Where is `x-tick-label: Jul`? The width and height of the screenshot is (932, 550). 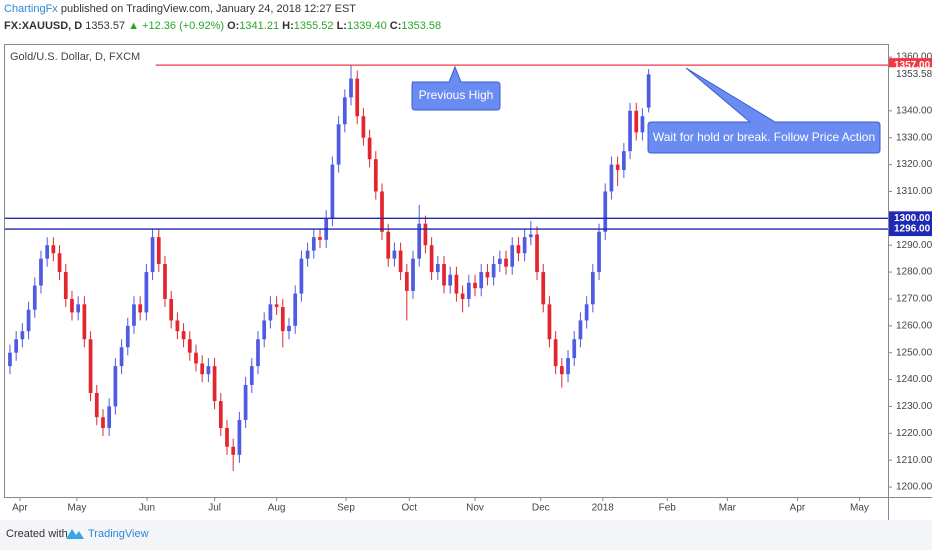
x-tick-label: Jul is located at coordinates (214, 508).